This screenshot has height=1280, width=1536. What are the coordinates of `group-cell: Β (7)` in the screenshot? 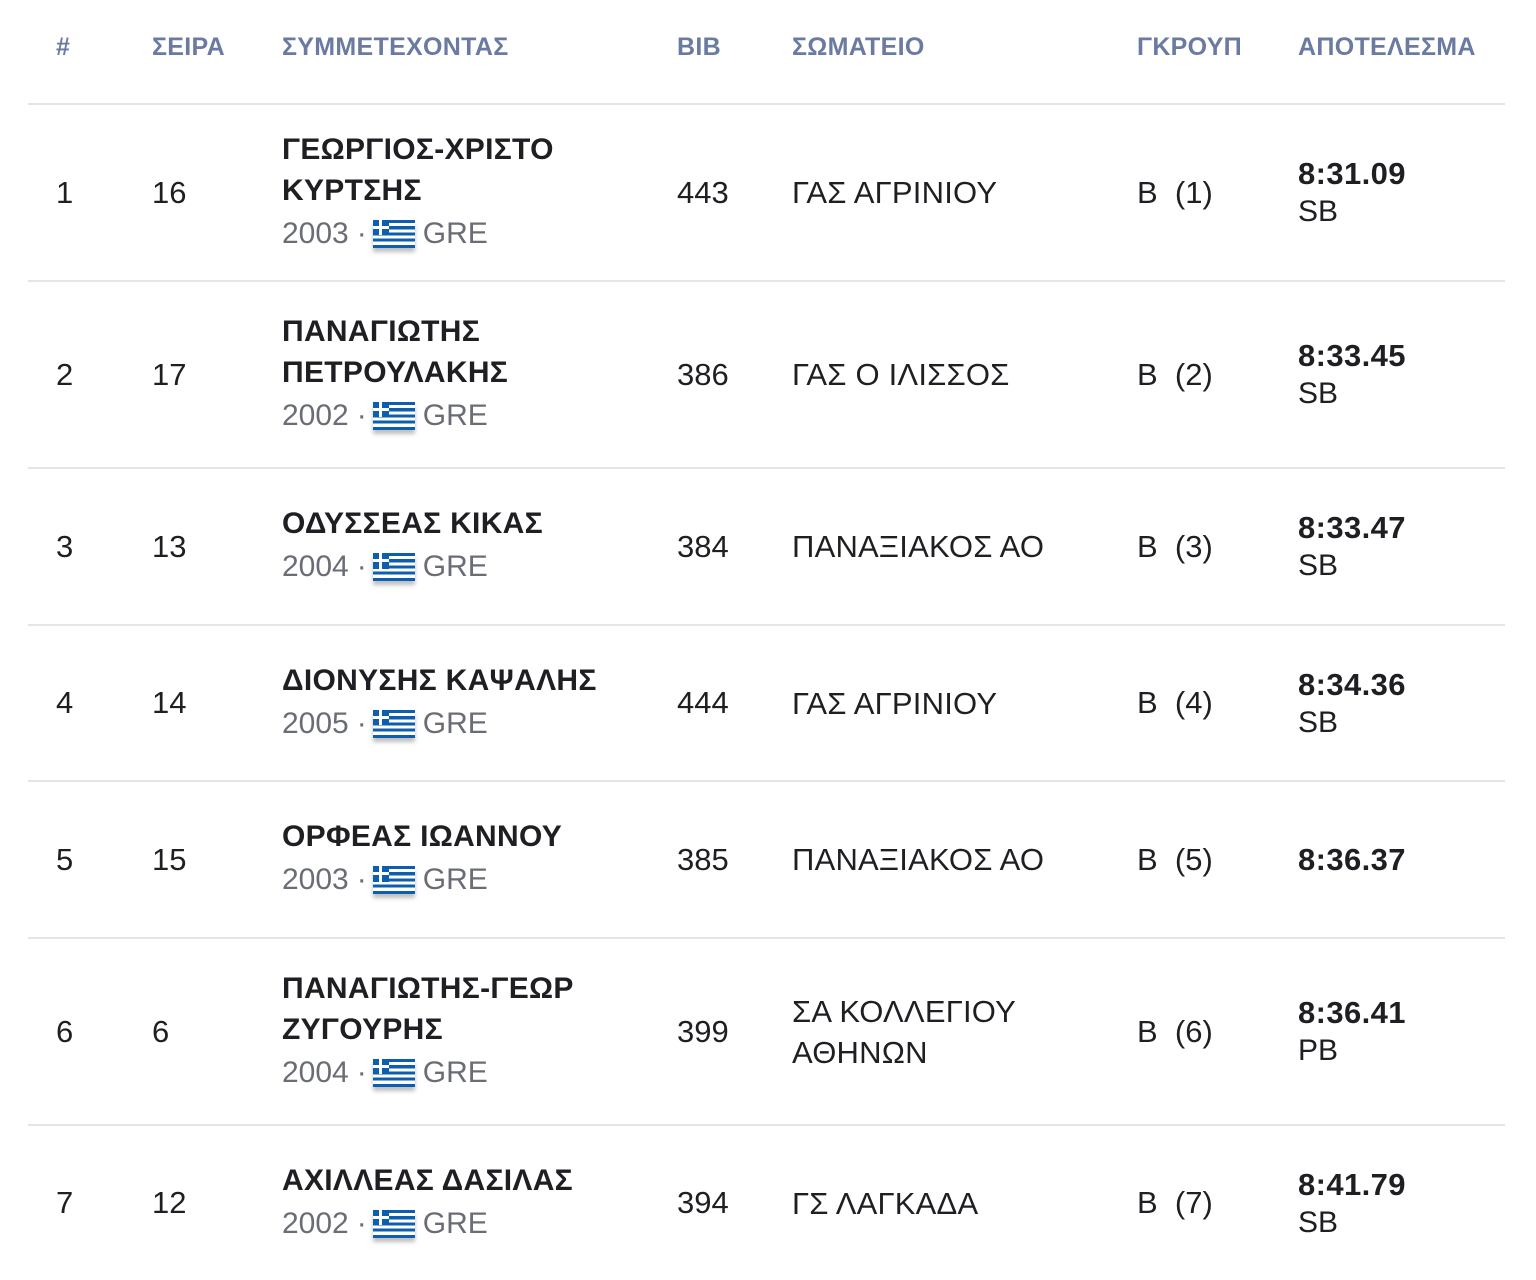 It's located at (1175, 1202).